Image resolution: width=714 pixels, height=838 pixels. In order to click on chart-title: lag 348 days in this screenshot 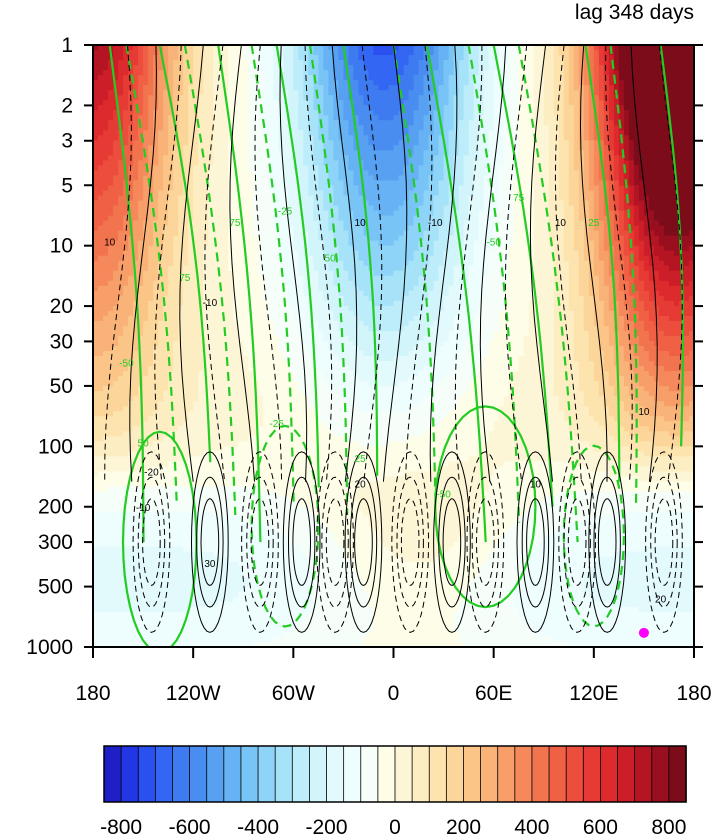, I will do `click(634, 12)`.